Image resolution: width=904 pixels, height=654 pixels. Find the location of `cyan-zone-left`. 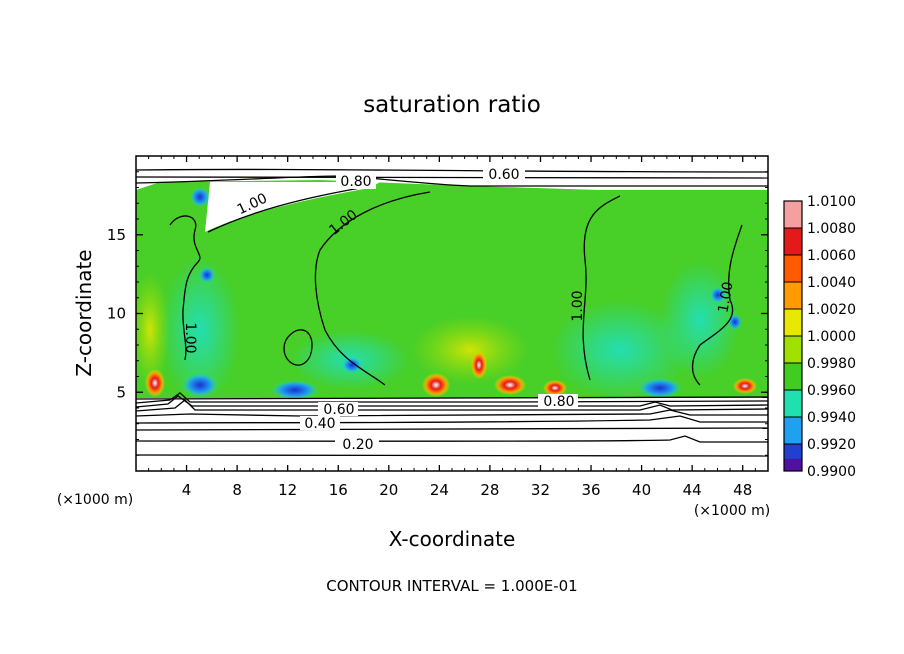

cyan-zone-left is located at coordinates (200, 330).